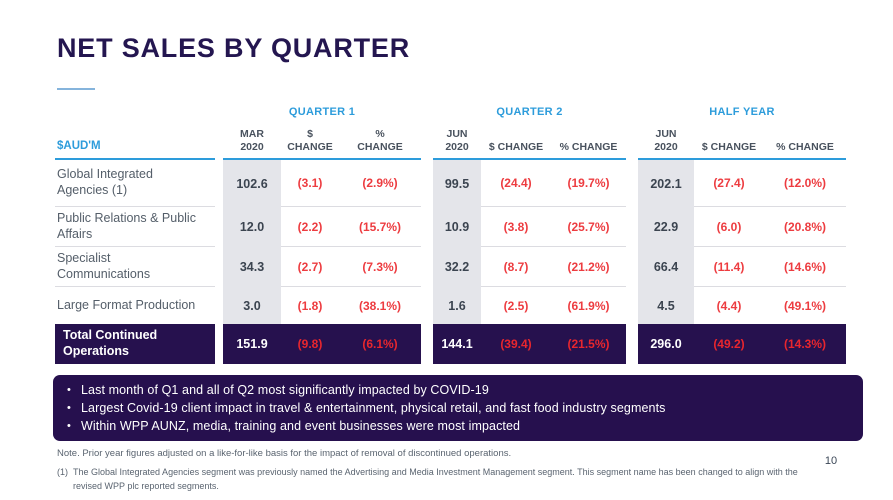 This screenshot has height=500, width=893. Describe the element at coordinates (805, 305) in the screenshot. I see `table-cell: (49.1%)` at that location.